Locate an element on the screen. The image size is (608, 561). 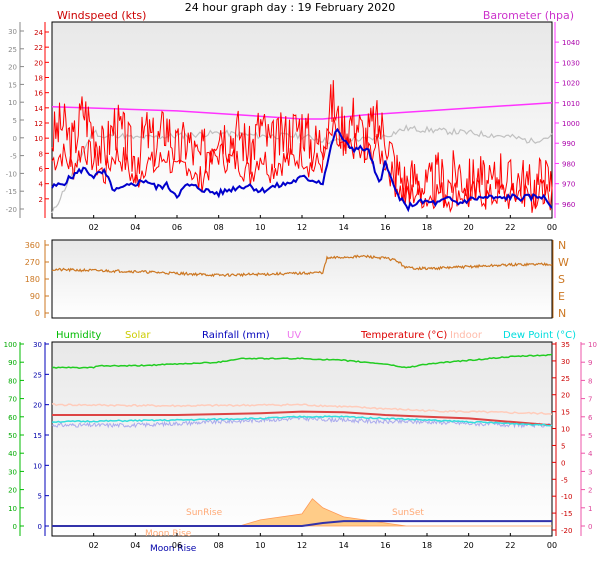
barometer-tick-label: 1030 is located at coordinates (571, 63).